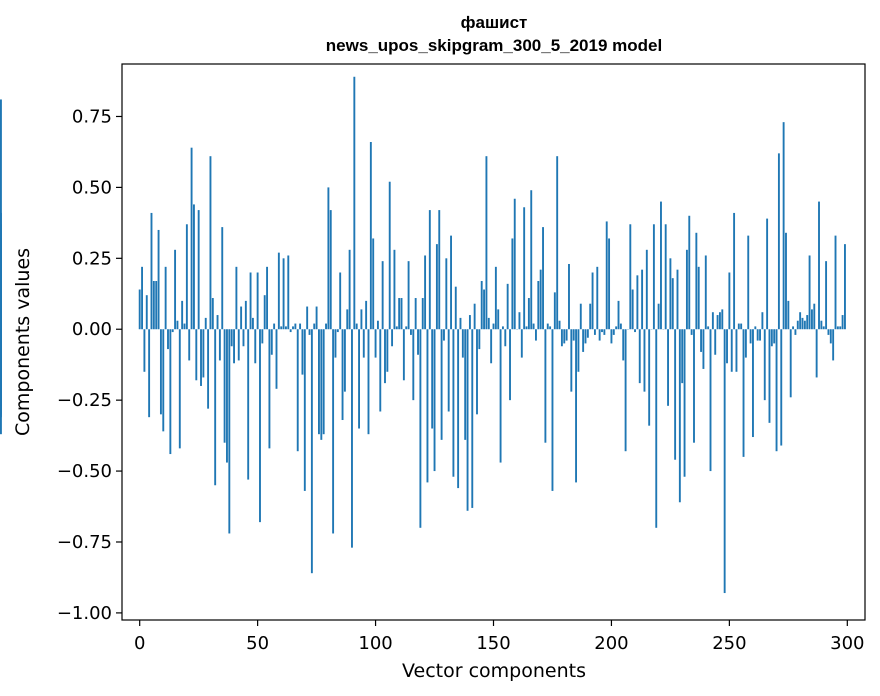 The image size is (880, 696). Describe the element at coordinates (92, 329) in the screenshot. I see `y-tick-label: 0.00` at that location.